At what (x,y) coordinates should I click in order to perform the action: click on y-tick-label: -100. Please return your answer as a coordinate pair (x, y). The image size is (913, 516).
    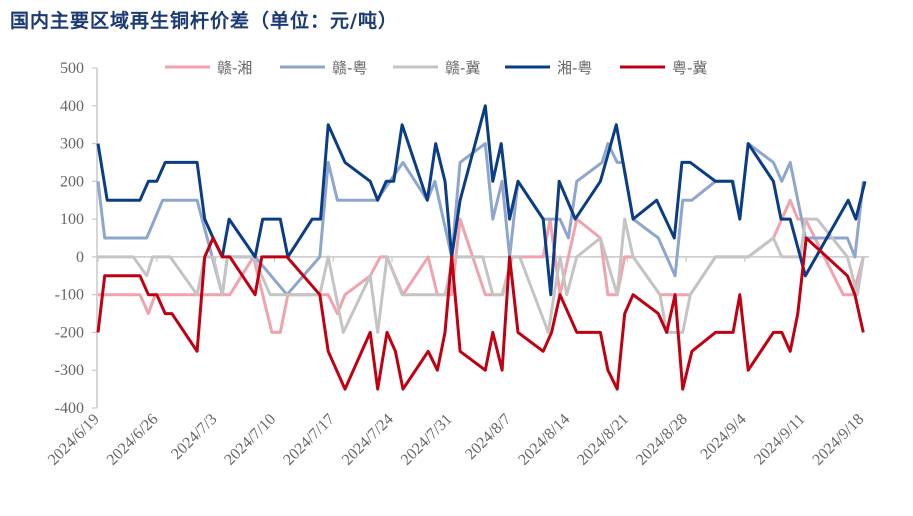
    Looking at the image, I should click on (69, 295).